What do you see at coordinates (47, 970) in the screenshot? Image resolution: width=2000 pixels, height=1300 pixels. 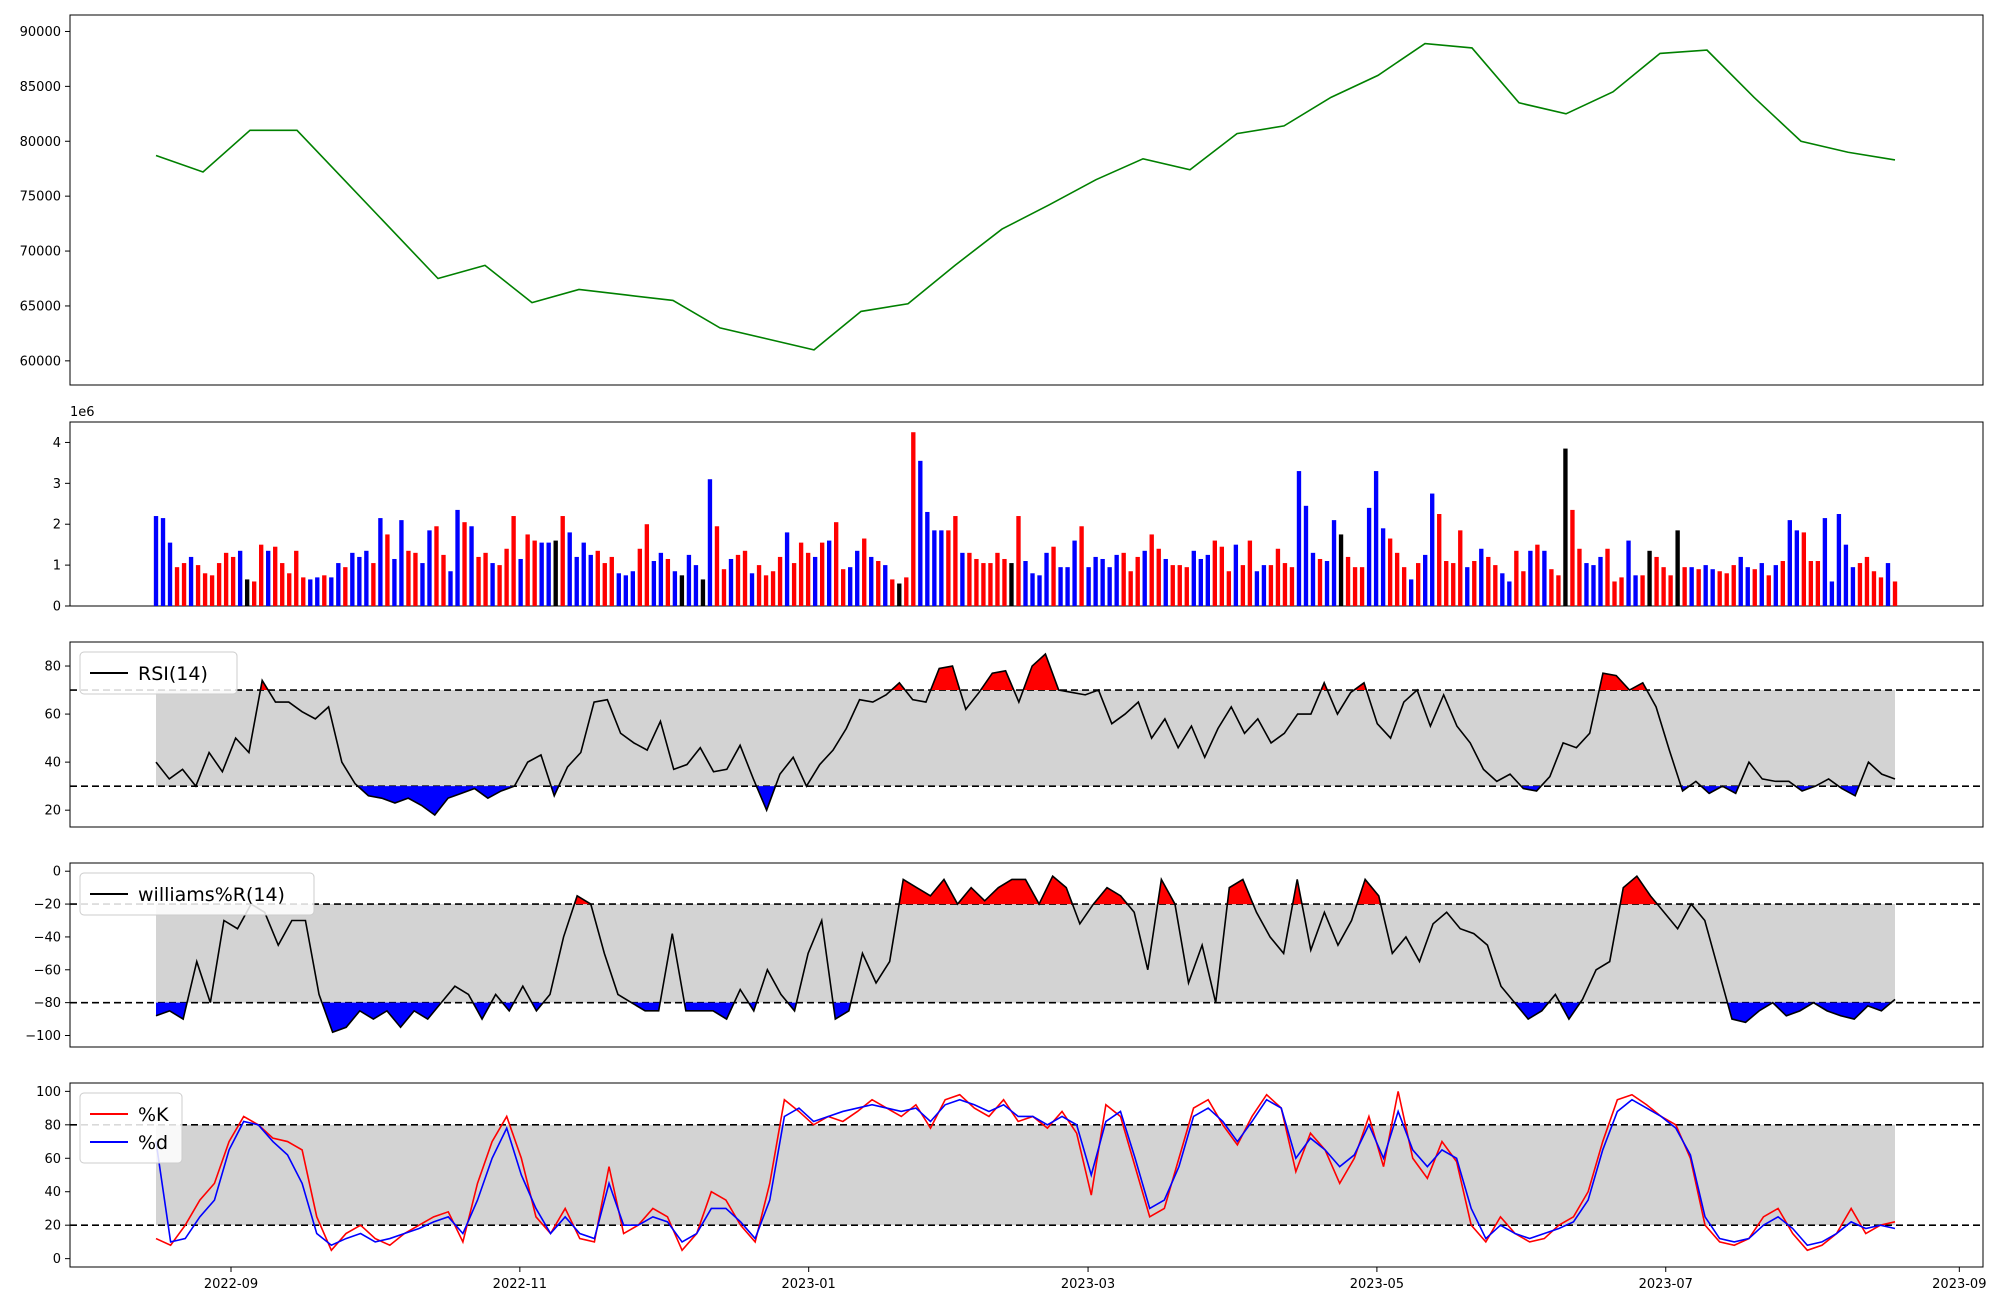 I see `y-tick-label: −60` at bounding box center [47, 970].